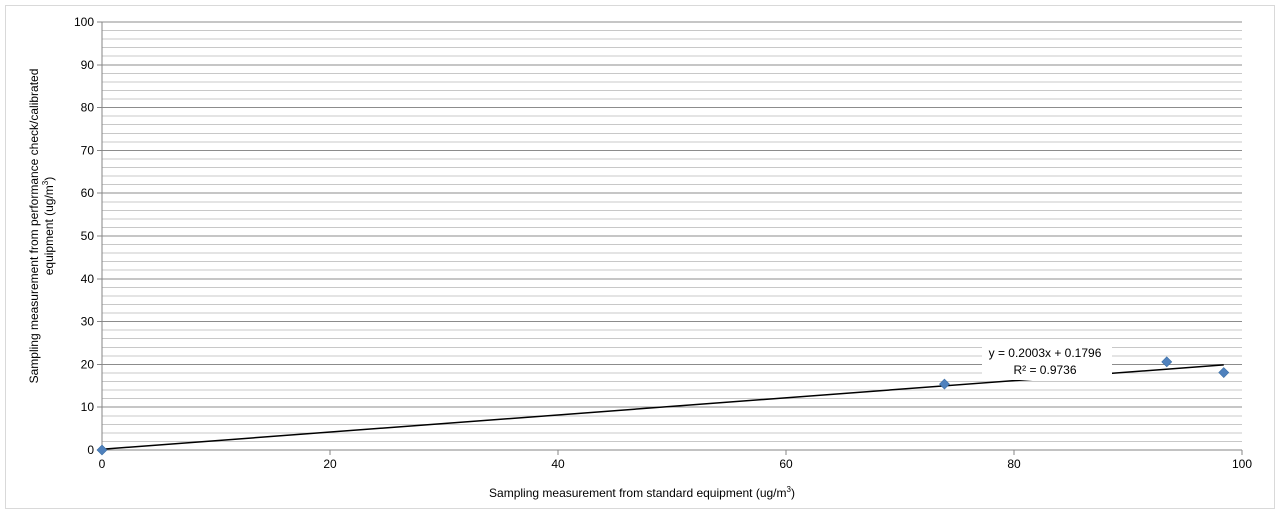 The width and height of the screenshot is (1282, 514). I want to click on y-tick-label: 60, so click(88, 193).